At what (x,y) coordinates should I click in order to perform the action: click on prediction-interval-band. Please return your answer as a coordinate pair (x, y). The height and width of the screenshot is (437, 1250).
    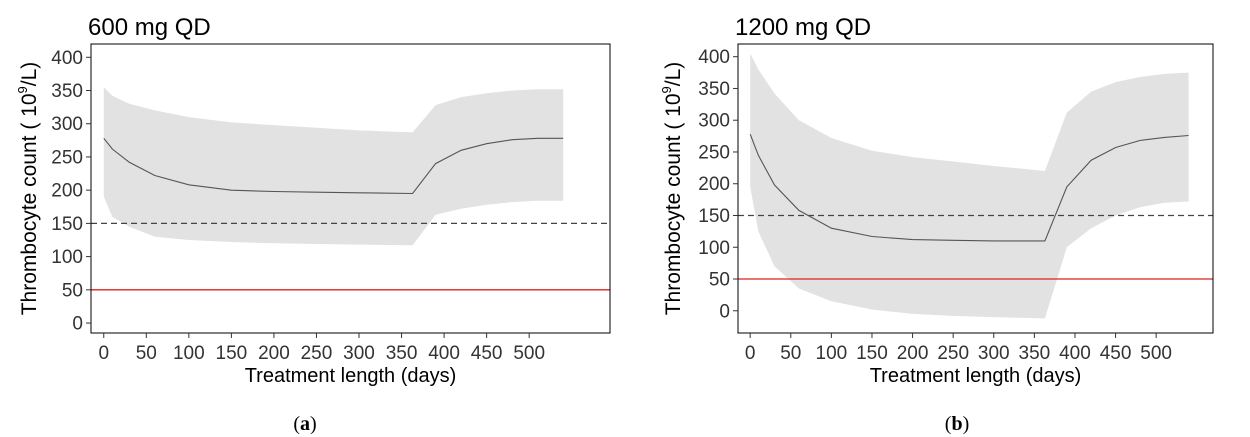
    Looking at the image, I should click on (333, 166).